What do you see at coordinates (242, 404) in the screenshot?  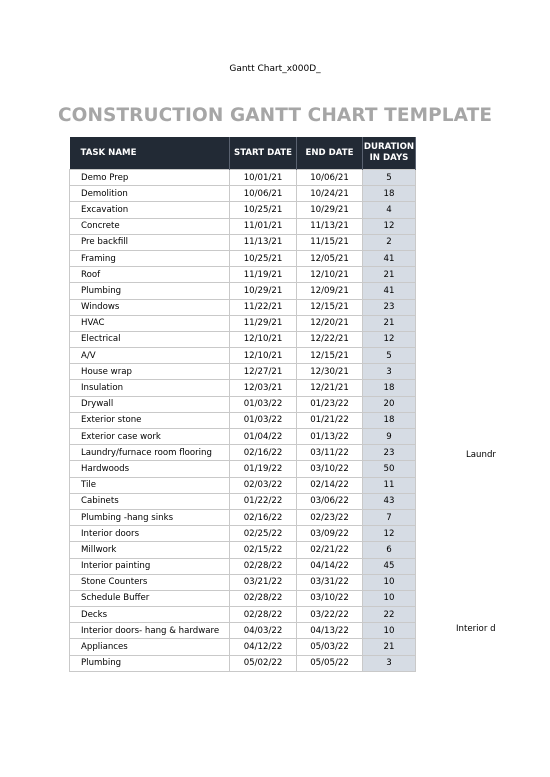 I see `table-row: Drywall 01/03/22 01/23/22 20` at bounding box center [242, 404].